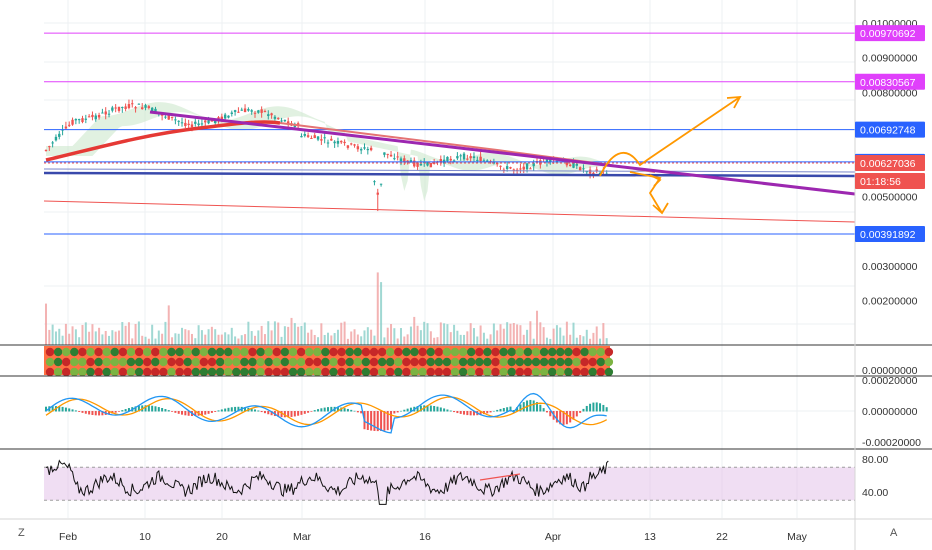 The image size is (932, 550). Describe the element at coordinates (326, 413) in the screenshot. I see `macd-line` at that location.